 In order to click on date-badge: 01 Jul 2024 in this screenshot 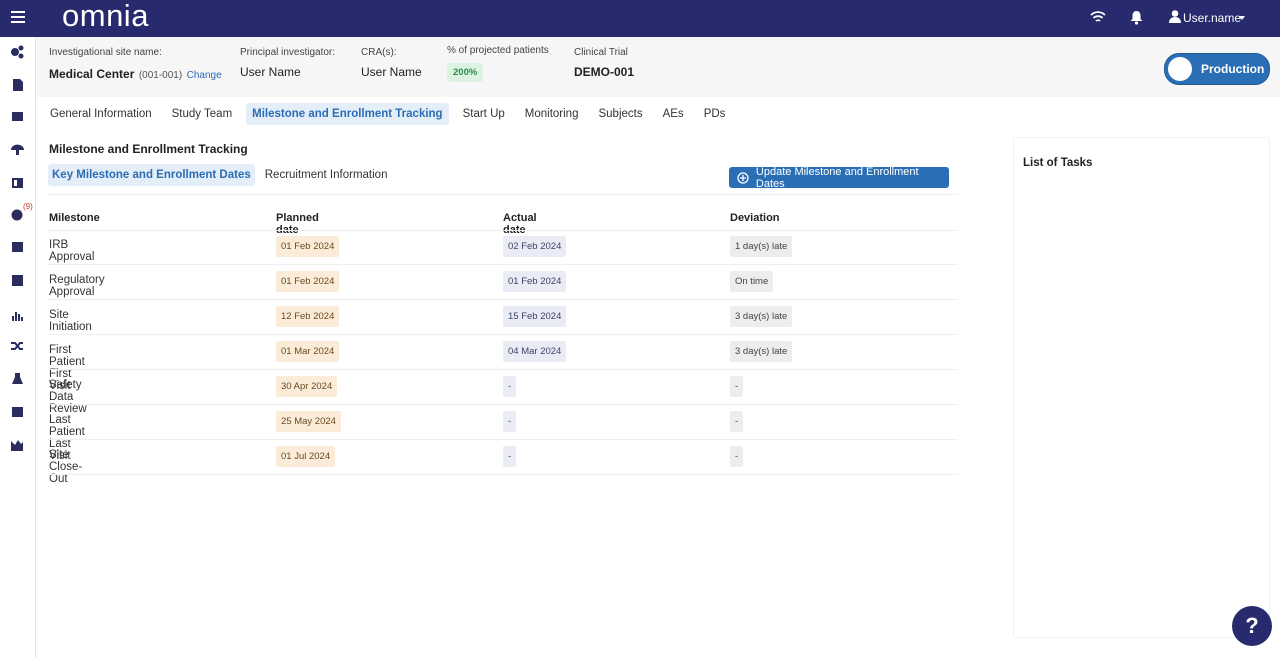, I will do `click(306, 456)`.